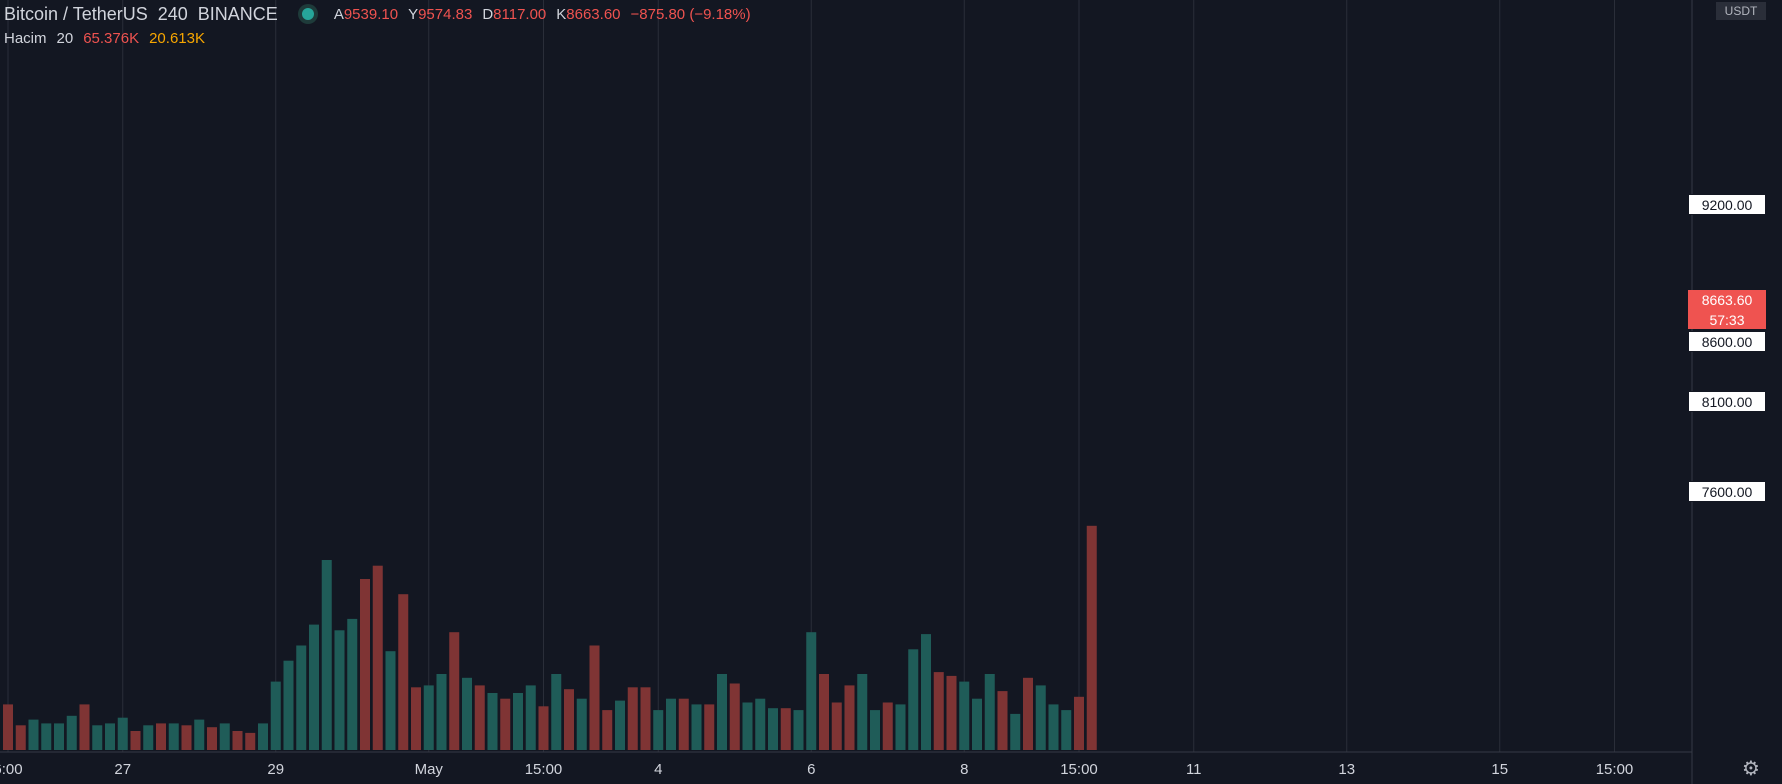 Image resolution: width=1782 pixels, height=784 pixels. Describe the element at coordinates (1727, 300) in the screenshot. I see `current-price-label: 8663.60` at that location.